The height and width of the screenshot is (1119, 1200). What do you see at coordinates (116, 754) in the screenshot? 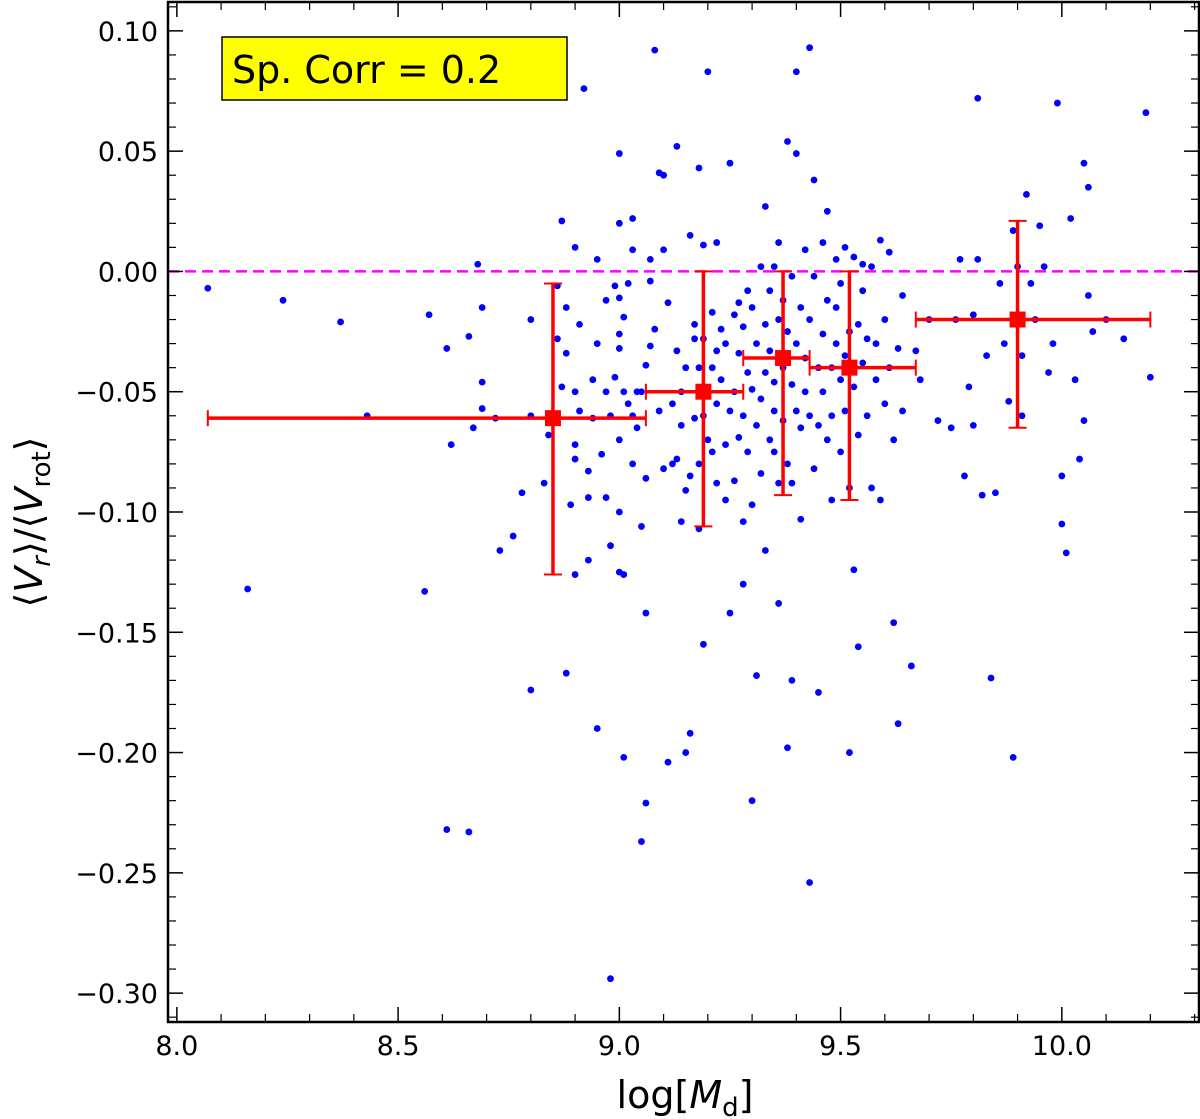
I see `y-tick-label-6: −0.20` at bounding box center [116, 754].